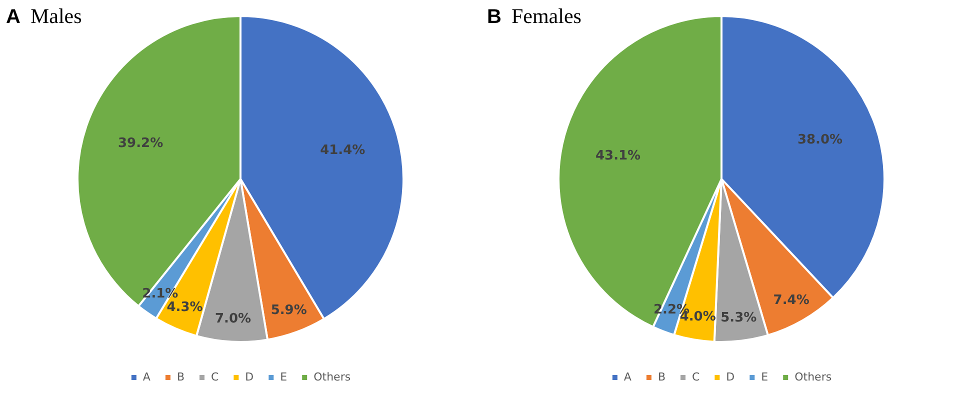 Image resolution: width=962 pixels, height=399 pixels. I want to click on data-label: 5.3%, so click(738, 318).